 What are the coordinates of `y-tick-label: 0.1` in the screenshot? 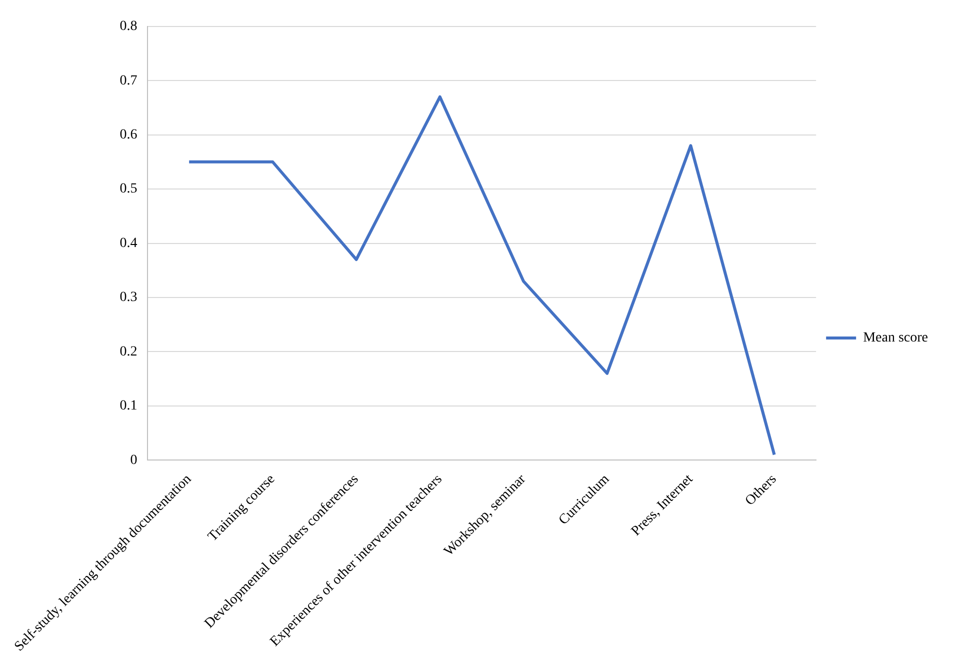 It's located at (129, 406).